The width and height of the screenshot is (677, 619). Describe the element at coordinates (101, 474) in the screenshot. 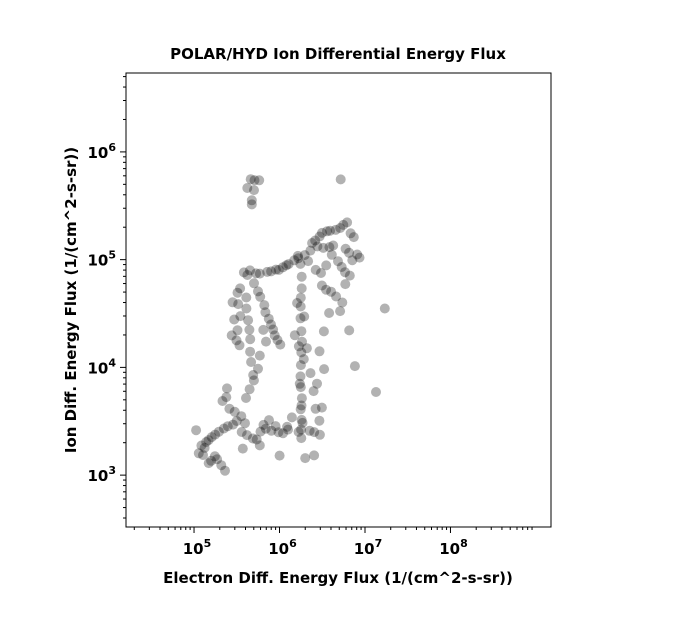

I see `y-tick-label: 103` at that location.